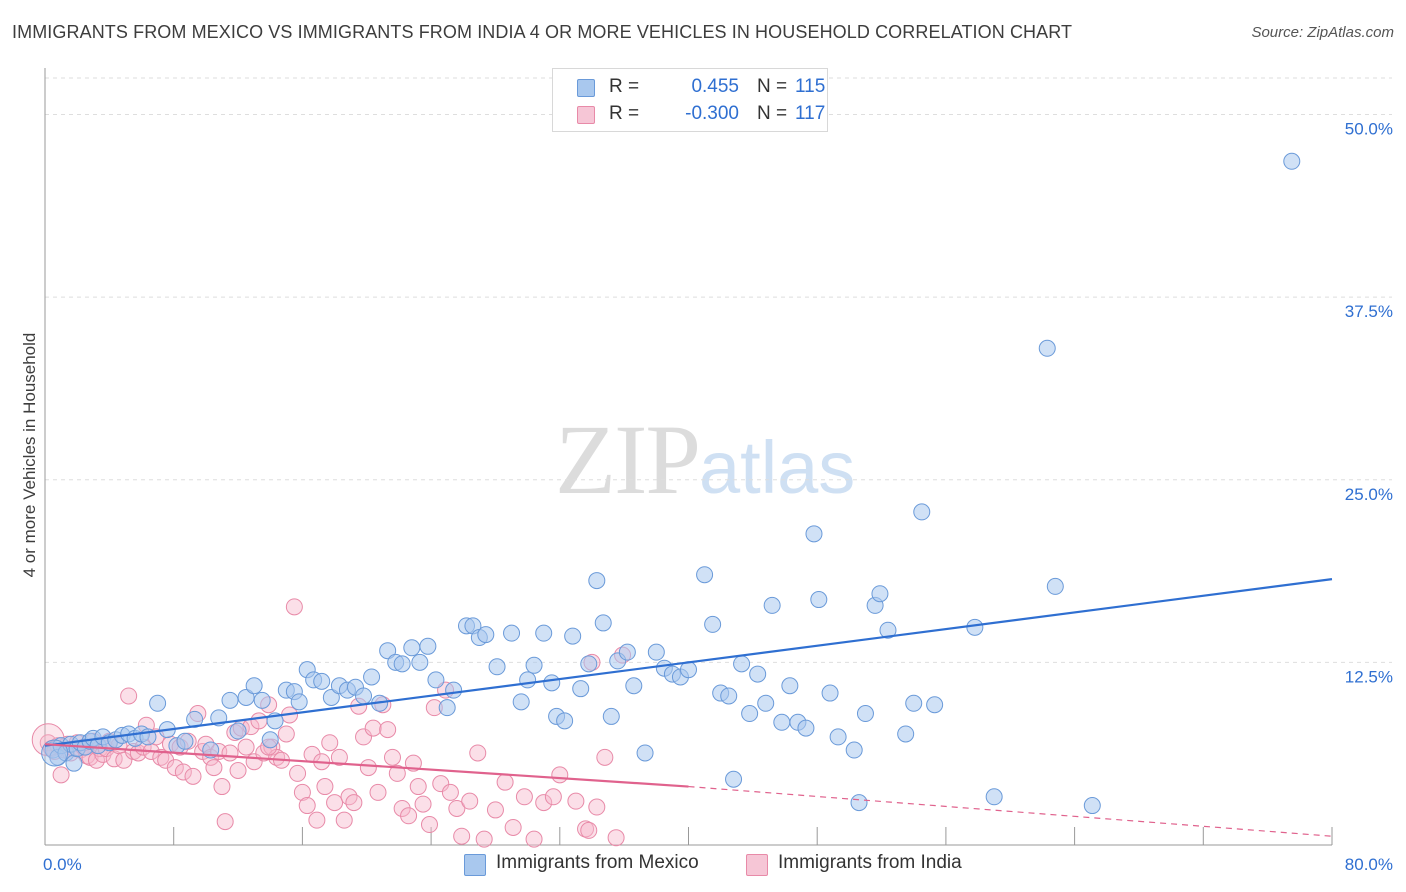  What do you see at coordinates (1369, 311) in the screenshot?
I see `y-tick-label: 37.5%` at bounding box center [1369, 311].